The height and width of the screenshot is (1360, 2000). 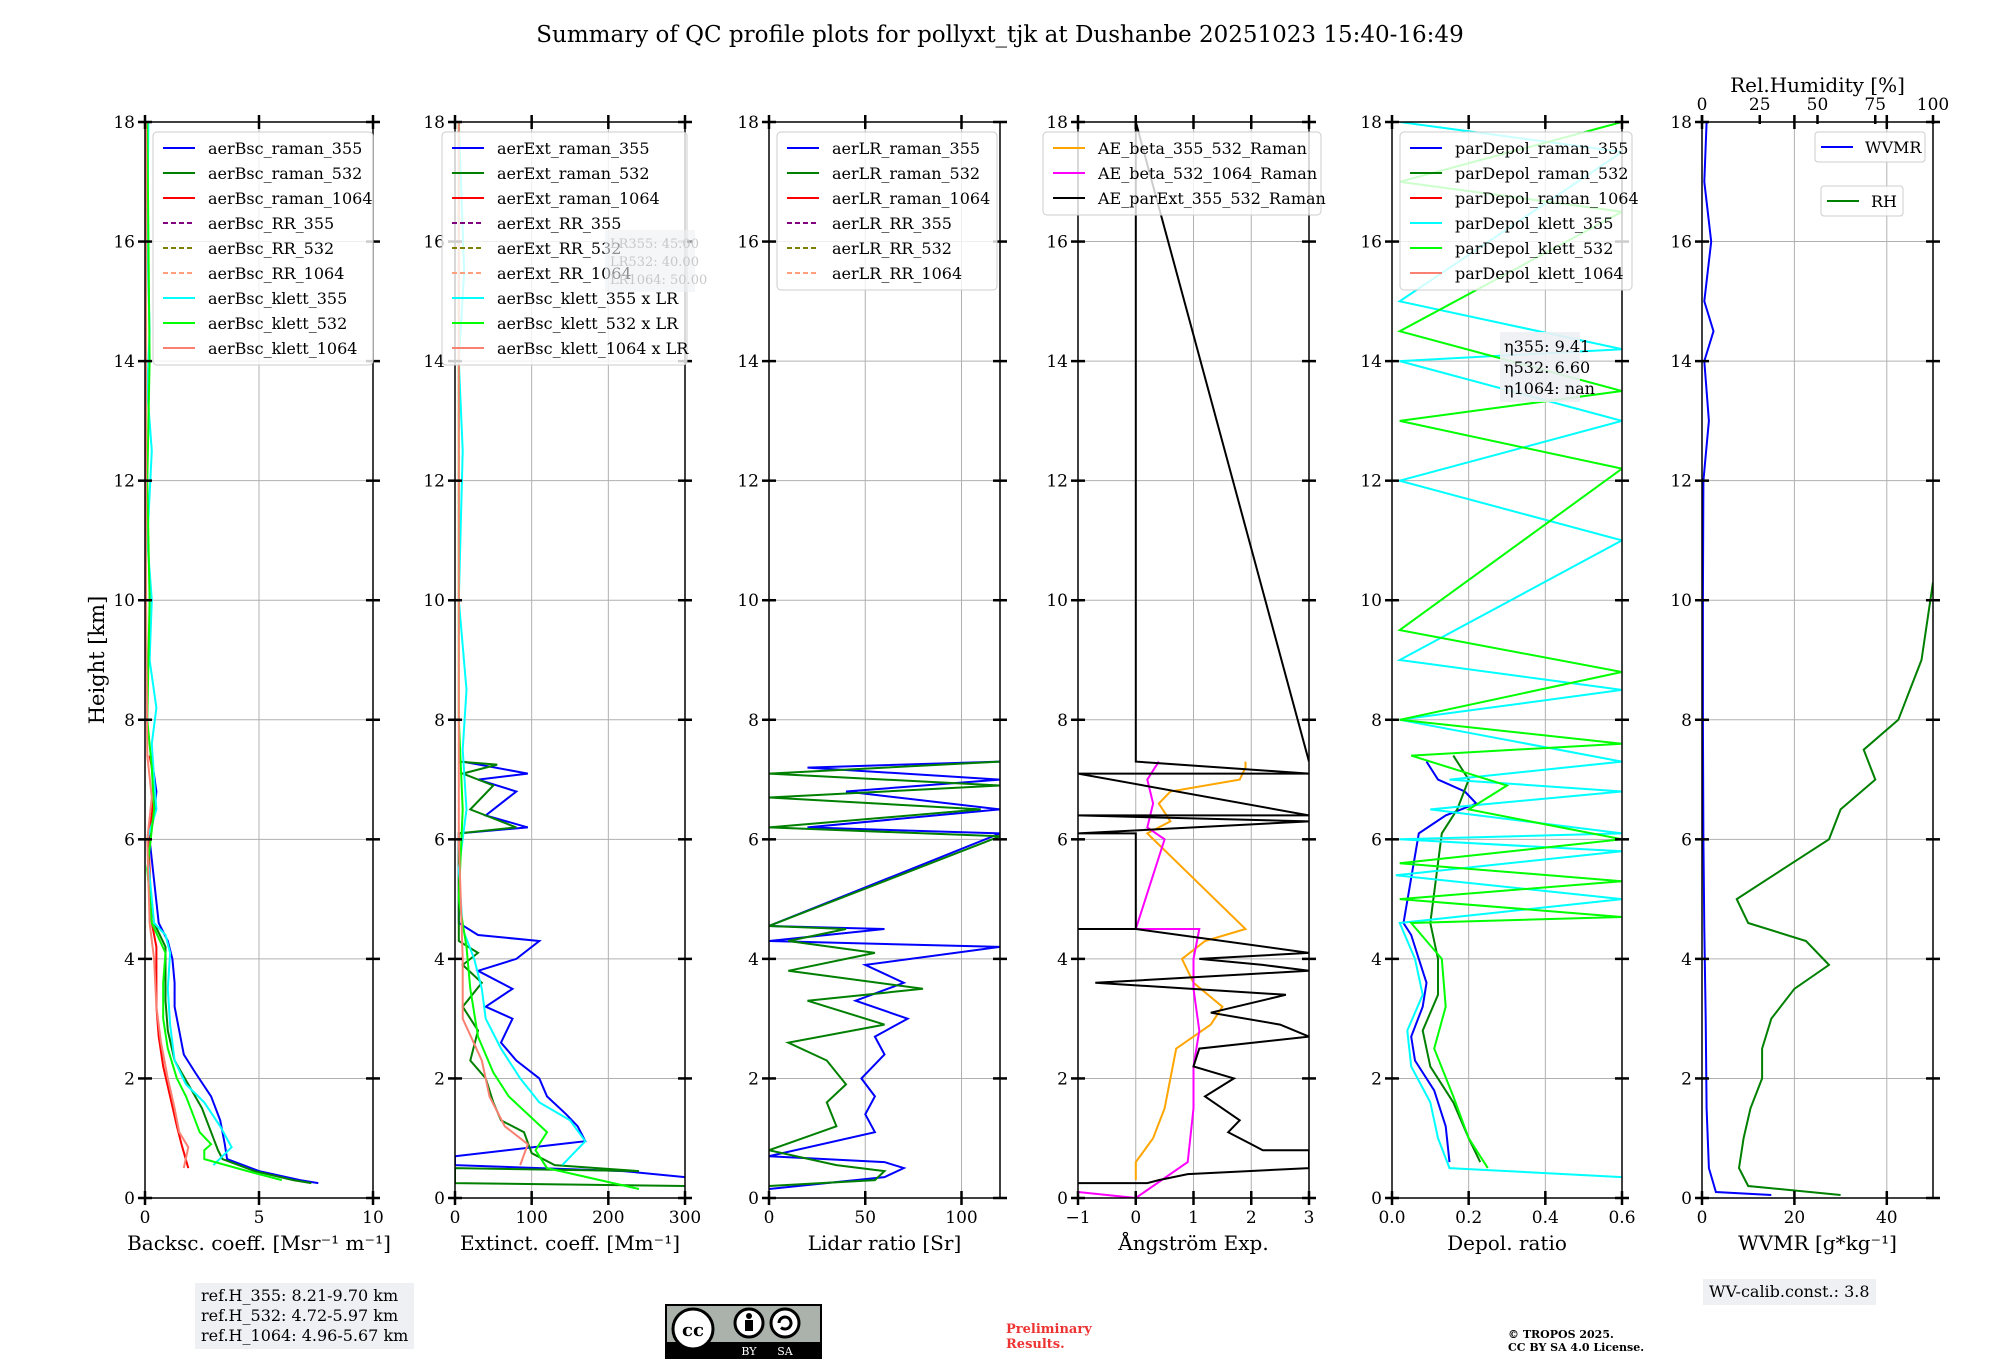 I want to click on legend-label: aerBsc_RR_532, so click(x=271, y=248).